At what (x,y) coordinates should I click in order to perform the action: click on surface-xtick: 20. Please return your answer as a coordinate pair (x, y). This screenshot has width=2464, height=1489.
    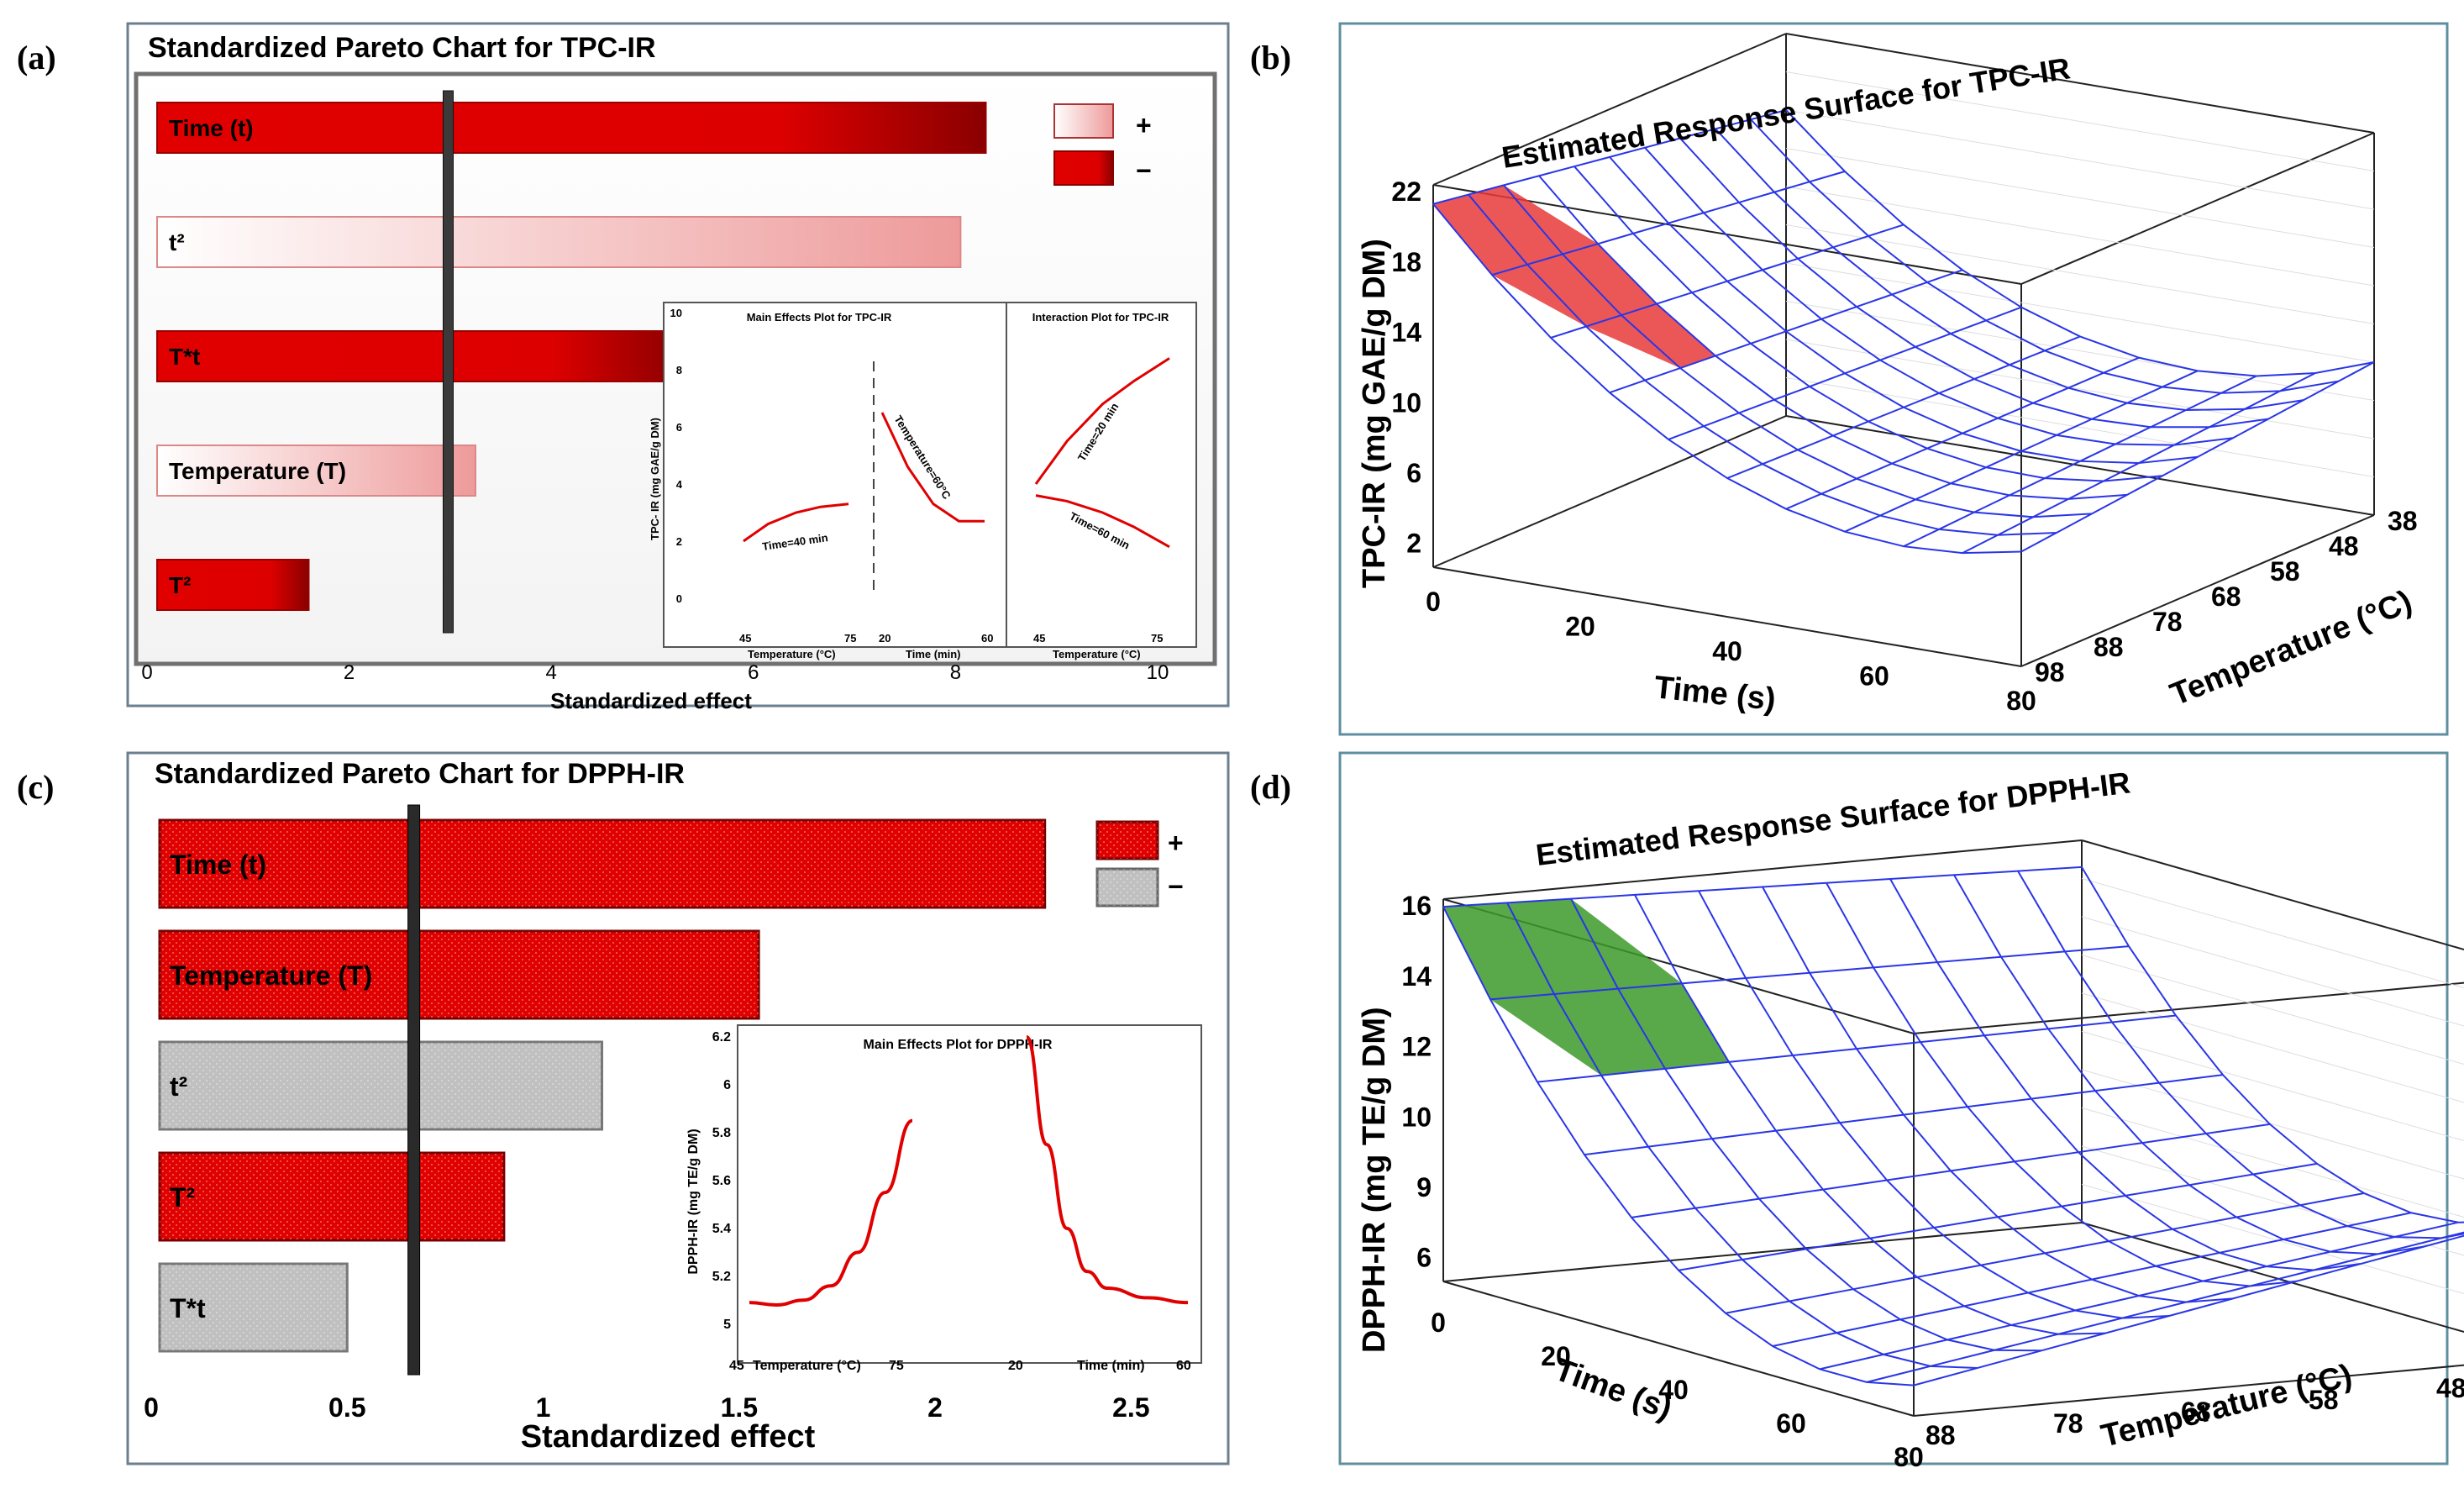
    Looking at the image, I should click on (1556, 1356).